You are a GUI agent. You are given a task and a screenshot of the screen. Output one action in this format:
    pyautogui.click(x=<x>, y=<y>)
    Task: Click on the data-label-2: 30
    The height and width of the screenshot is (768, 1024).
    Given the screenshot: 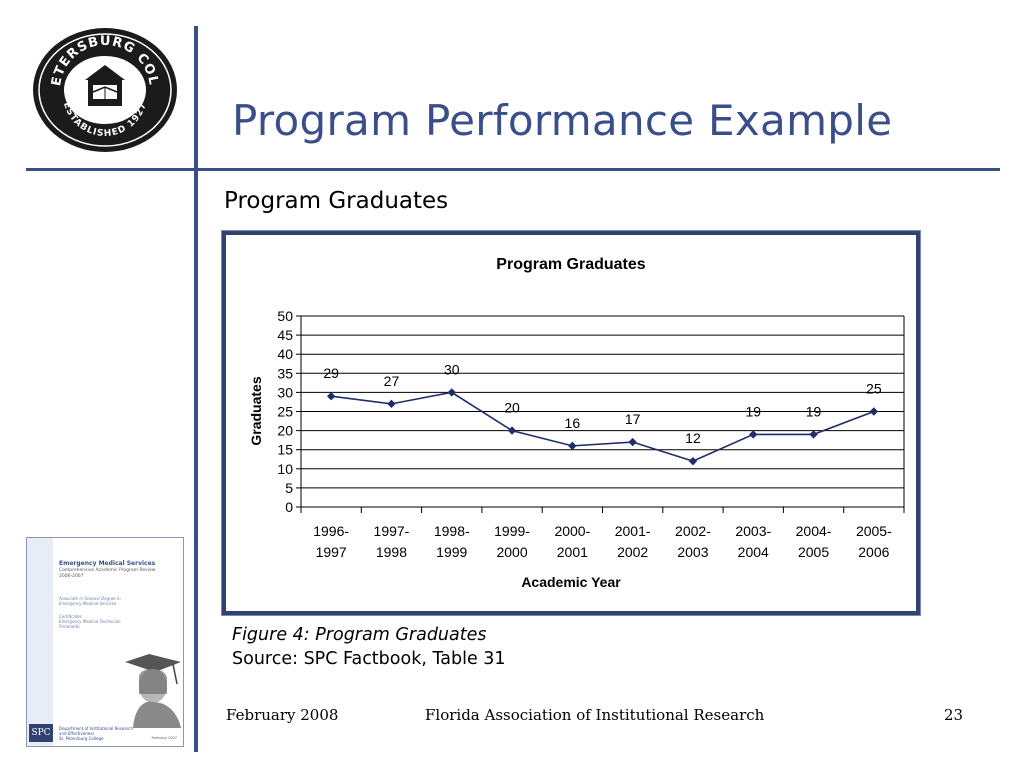 What is the action you would take?
    pyautogui.click(x=452, y=369)
    